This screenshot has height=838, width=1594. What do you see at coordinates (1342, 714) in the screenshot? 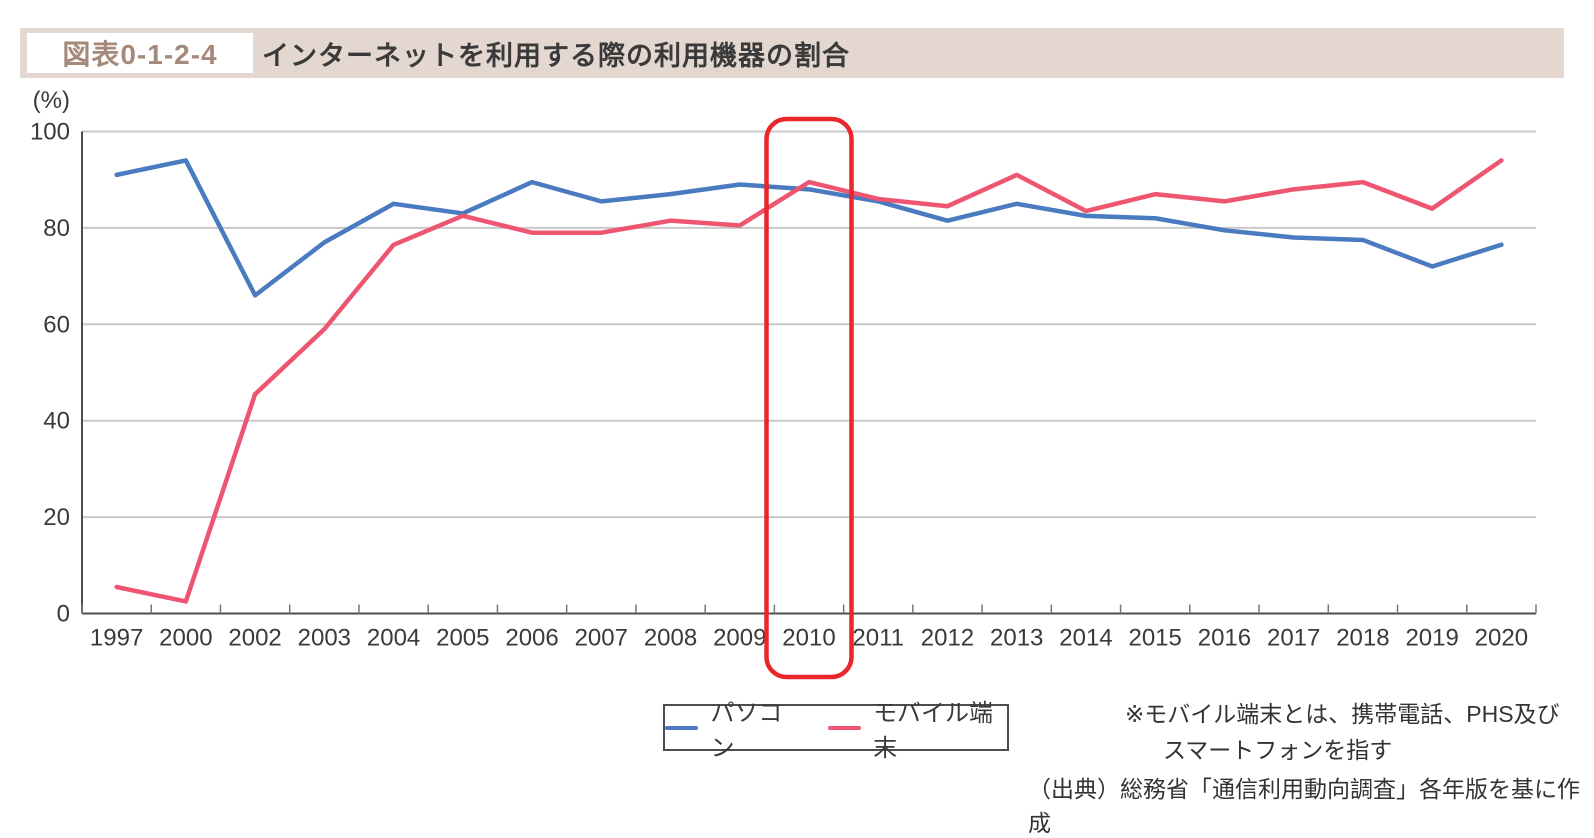
I see `footnote-line1: ※モバイル端末とは、携帯電話、PHS及び` at bounding box center [1342, 714].